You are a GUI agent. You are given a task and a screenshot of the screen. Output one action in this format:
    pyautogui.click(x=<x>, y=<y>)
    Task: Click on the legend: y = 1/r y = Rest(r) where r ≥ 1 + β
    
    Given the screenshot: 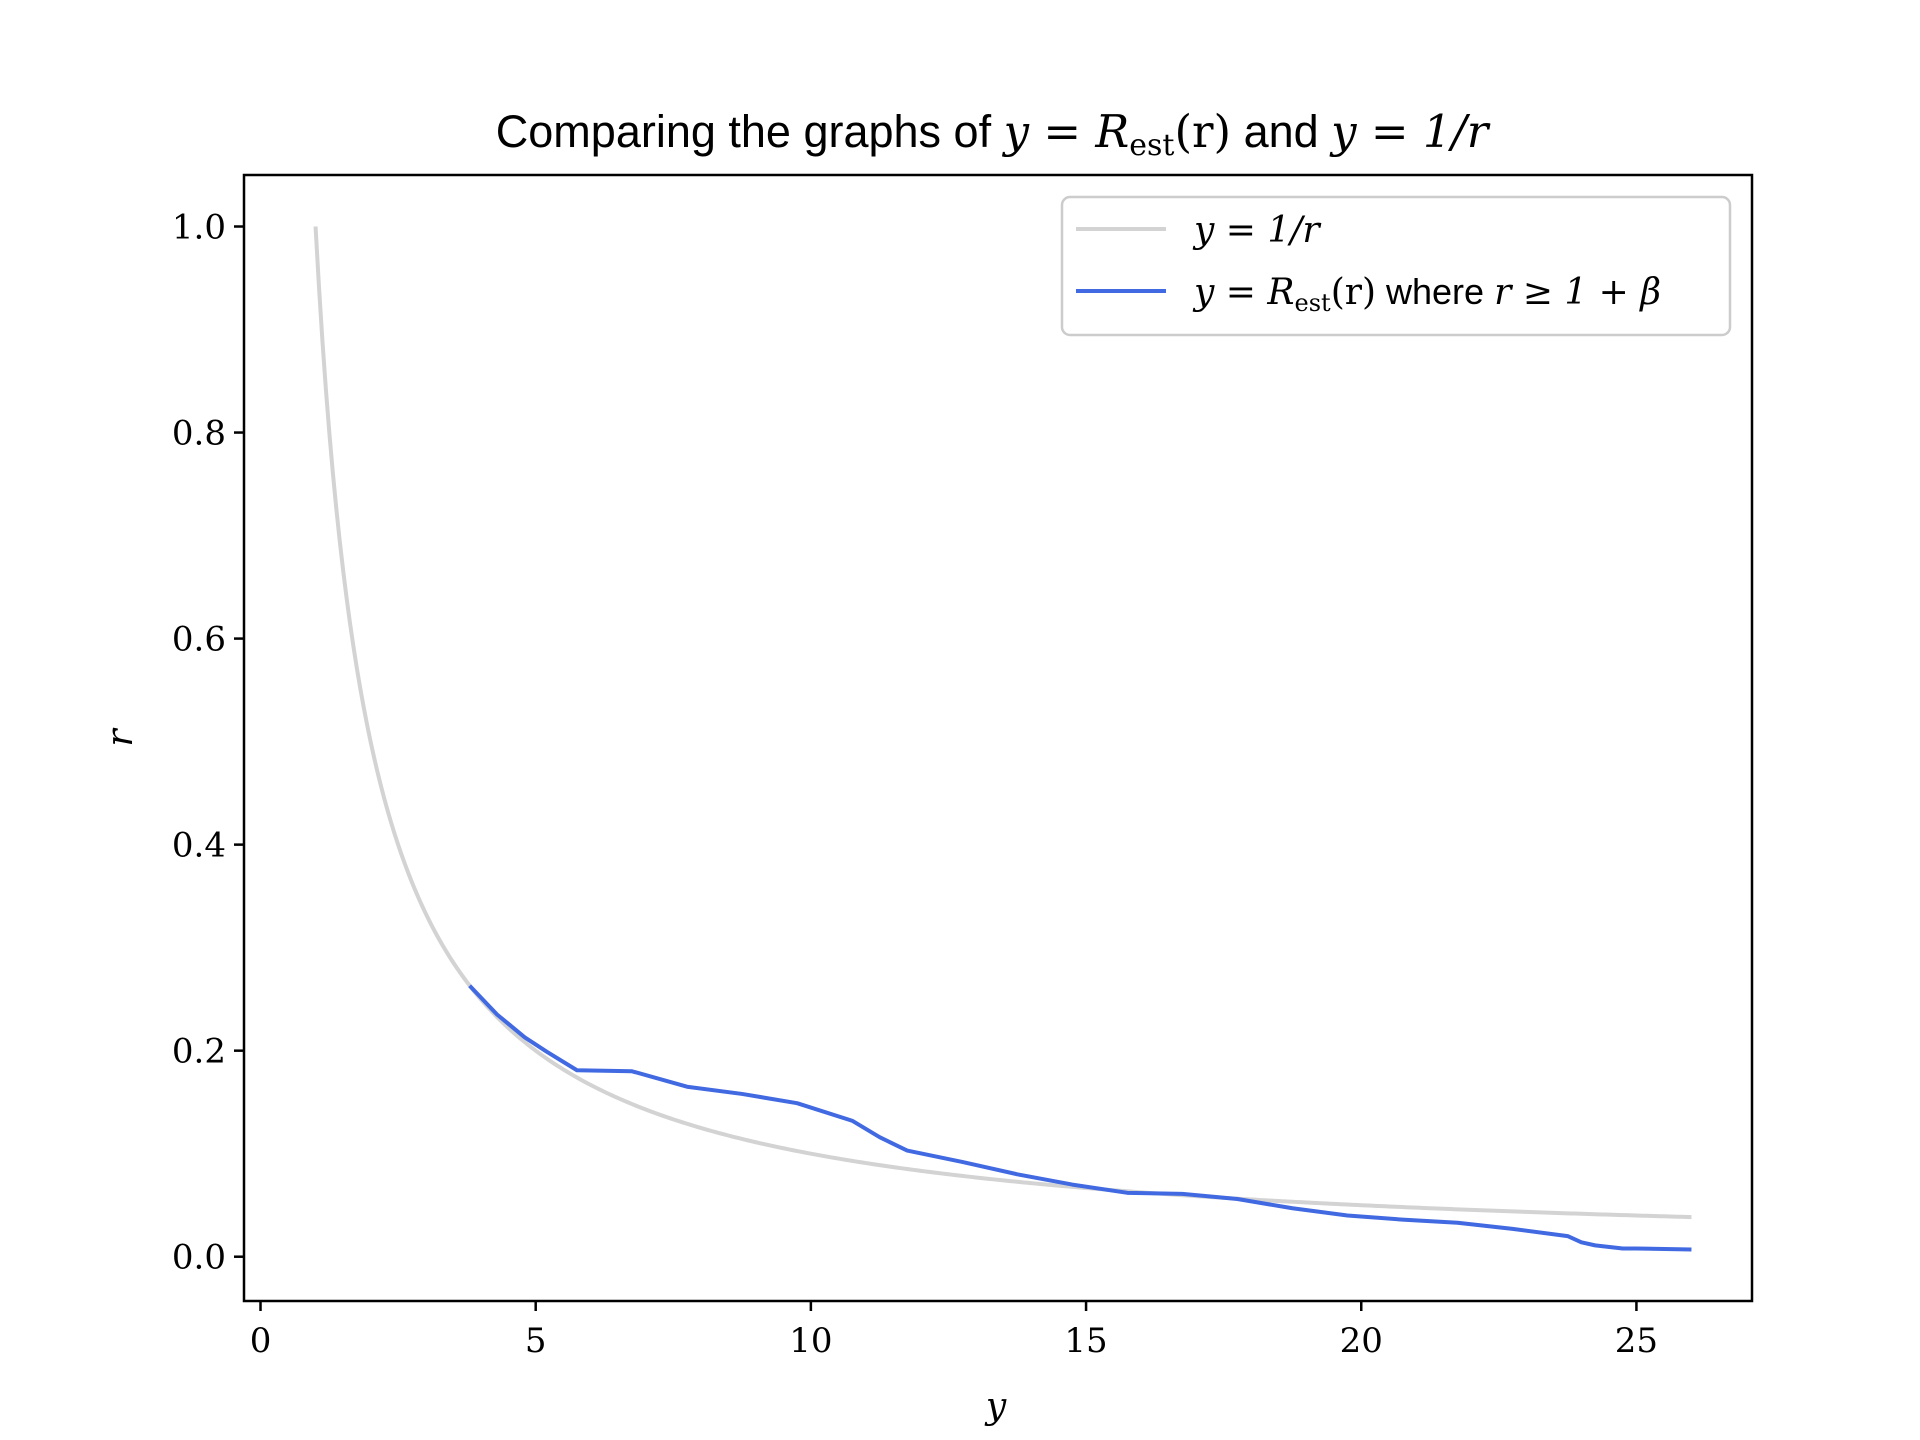 What is the action you would take?
    pyautogui.click(x=1396, y=266)
    